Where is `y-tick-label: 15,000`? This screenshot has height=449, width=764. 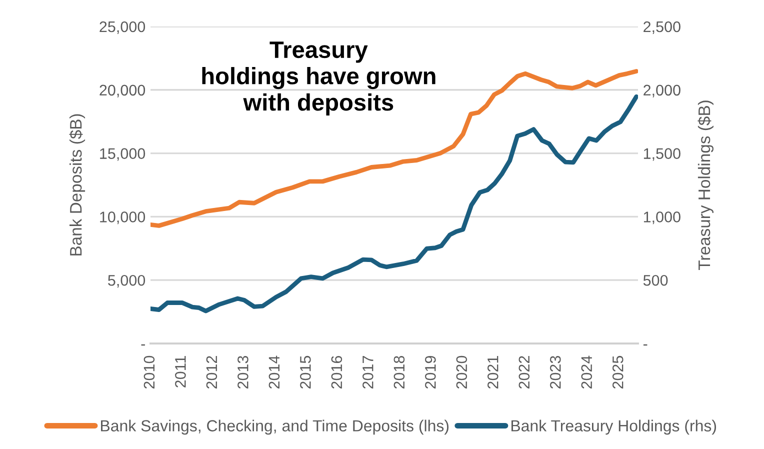 y-tick-label: 15,000 is located at coordinates (123, 154).